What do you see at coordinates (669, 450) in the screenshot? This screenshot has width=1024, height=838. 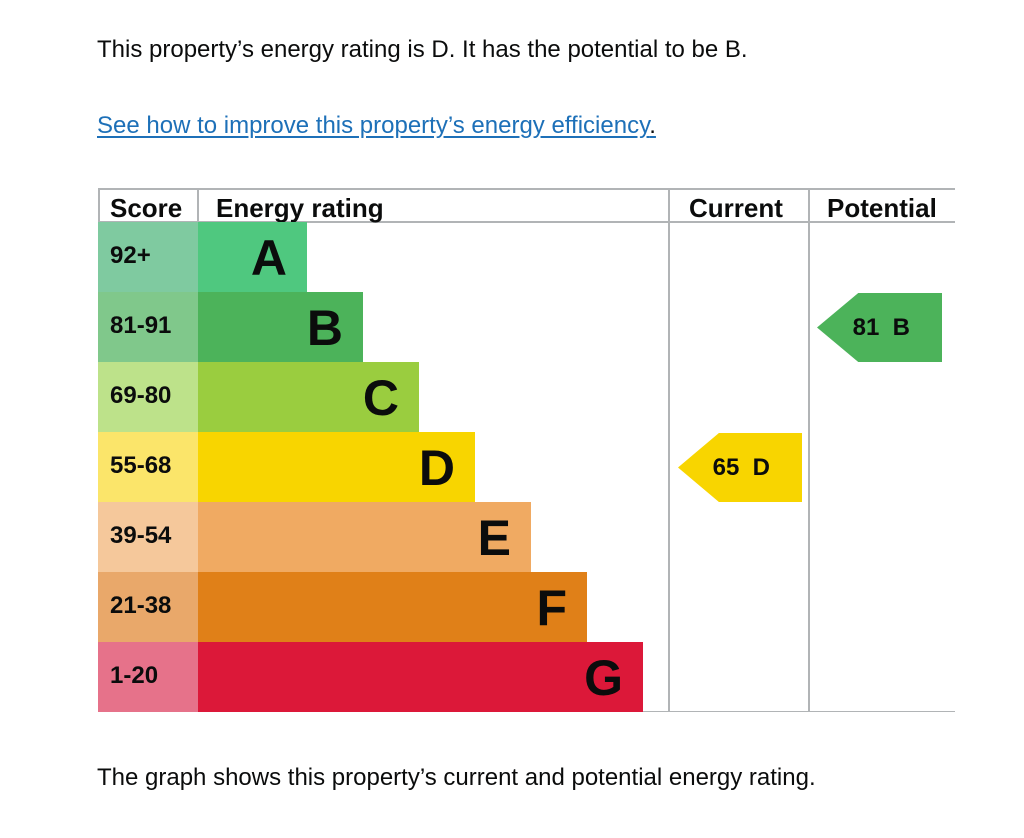 I see `current-divider` at bounding box center [669, 450].